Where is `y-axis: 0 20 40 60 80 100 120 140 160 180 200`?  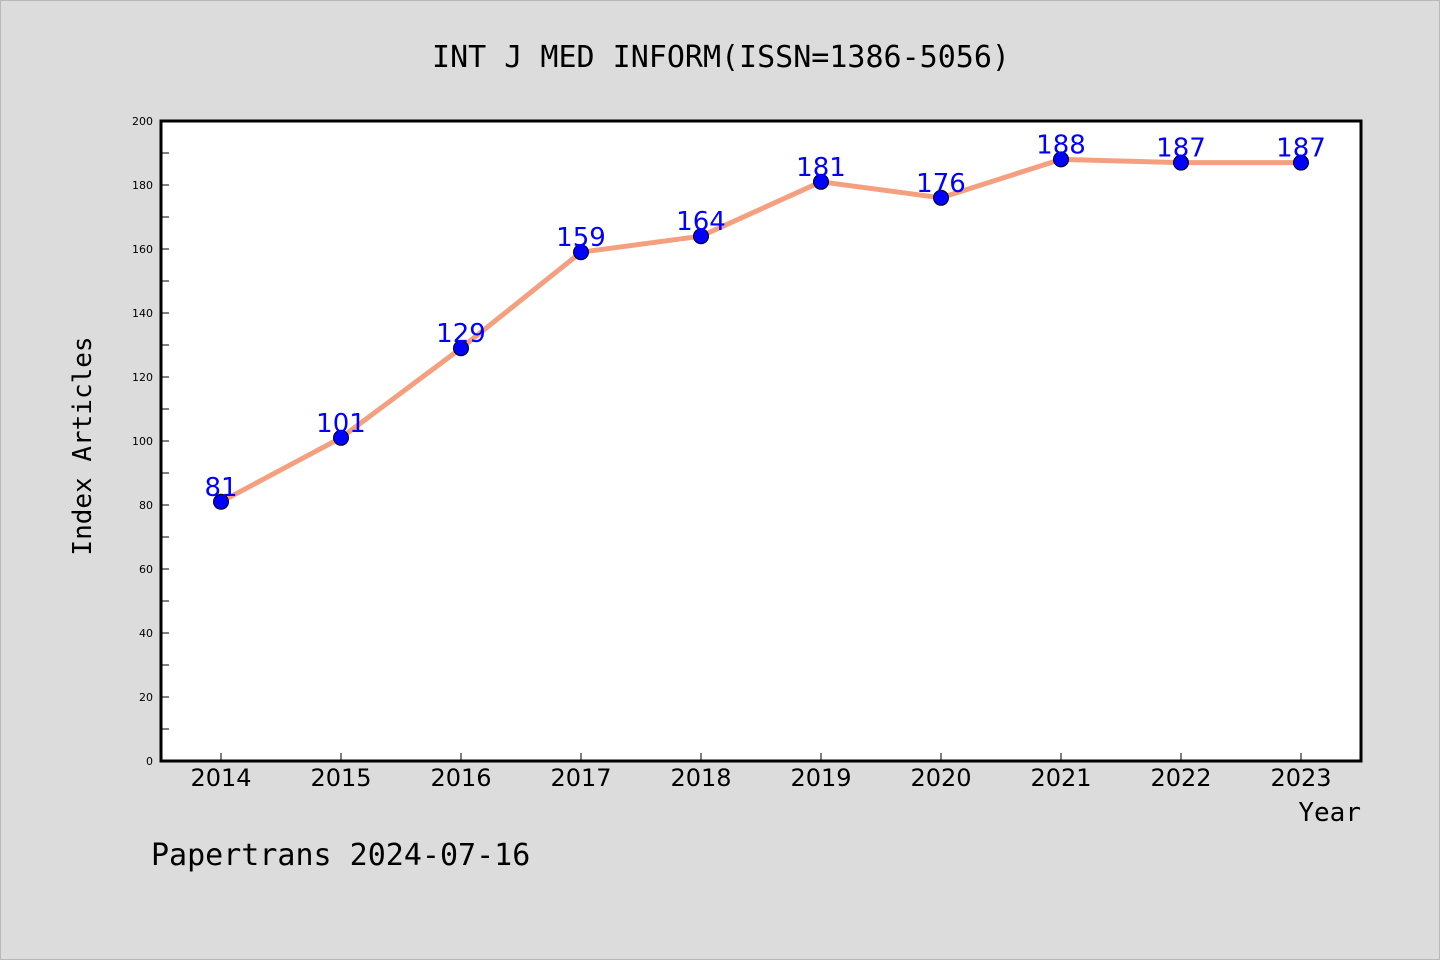
y-axis: 0 20 40 60 80 100 120 140 160 180 200 is located at coordinates (150, 441).